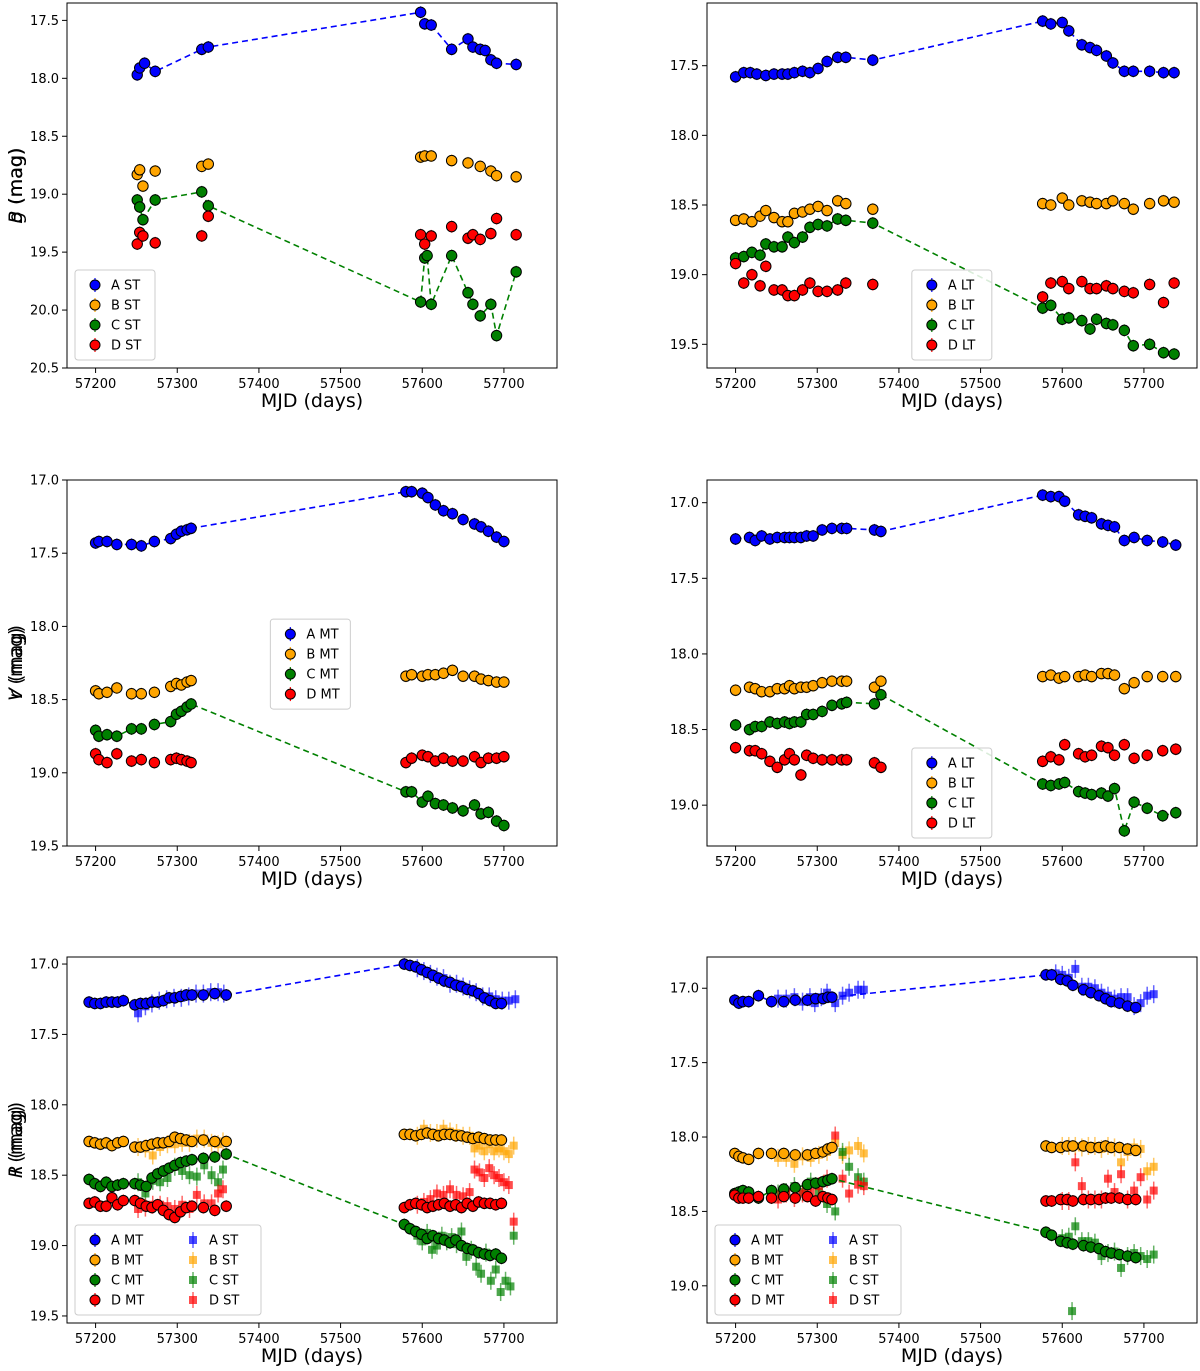 This screenshot has height=1371, width=1200. What do you see at coordinates (322, 655) in the screenshot?
I see `legend-label: B MT` at bounding box center [322, 655].